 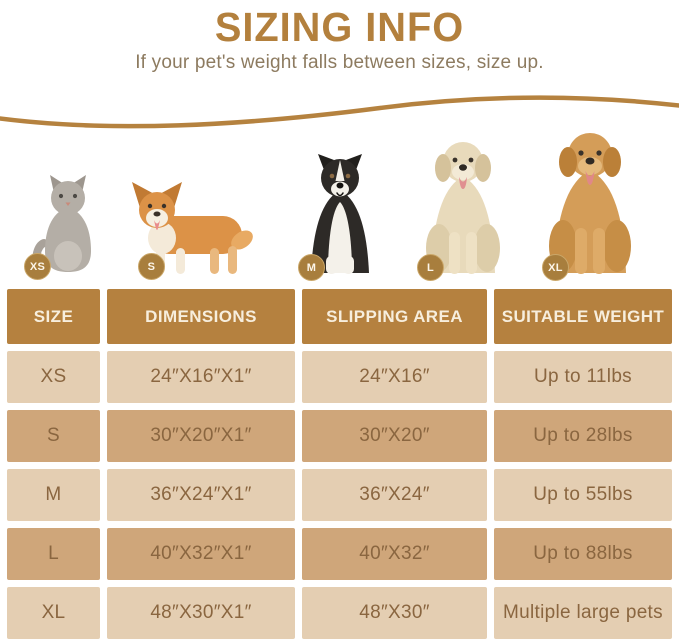 I want to click on page-title: SIZING INFO, so click(x=339, y=27).